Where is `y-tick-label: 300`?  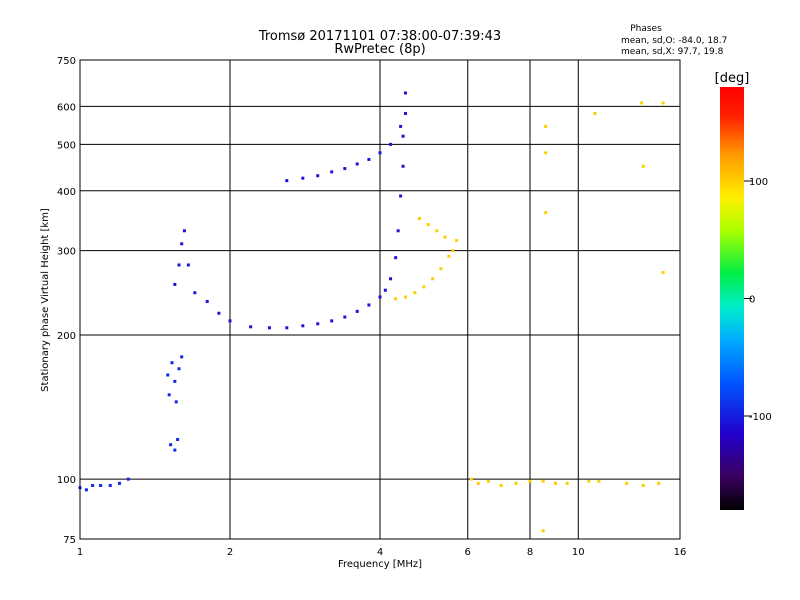 y-tick-label: 300 is located at coordinates (66, 252).